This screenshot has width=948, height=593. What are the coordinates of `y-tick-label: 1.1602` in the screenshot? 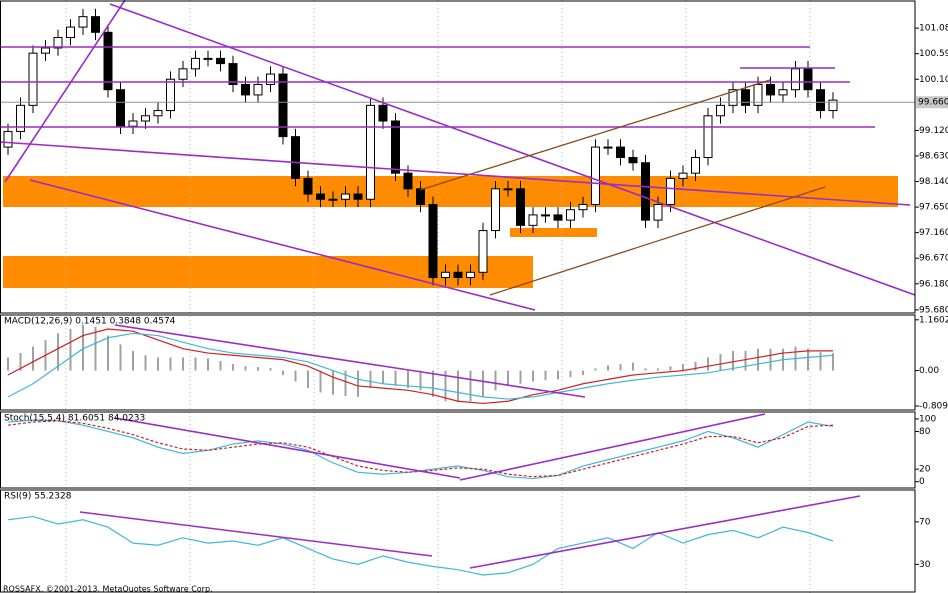 It's located at (933, 320).